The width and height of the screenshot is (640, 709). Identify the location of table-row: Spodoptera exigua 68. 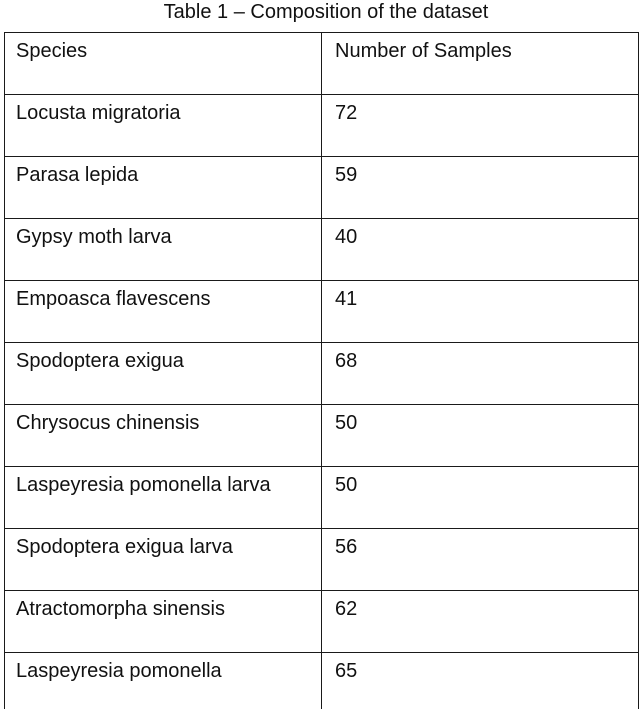
(322, 374).